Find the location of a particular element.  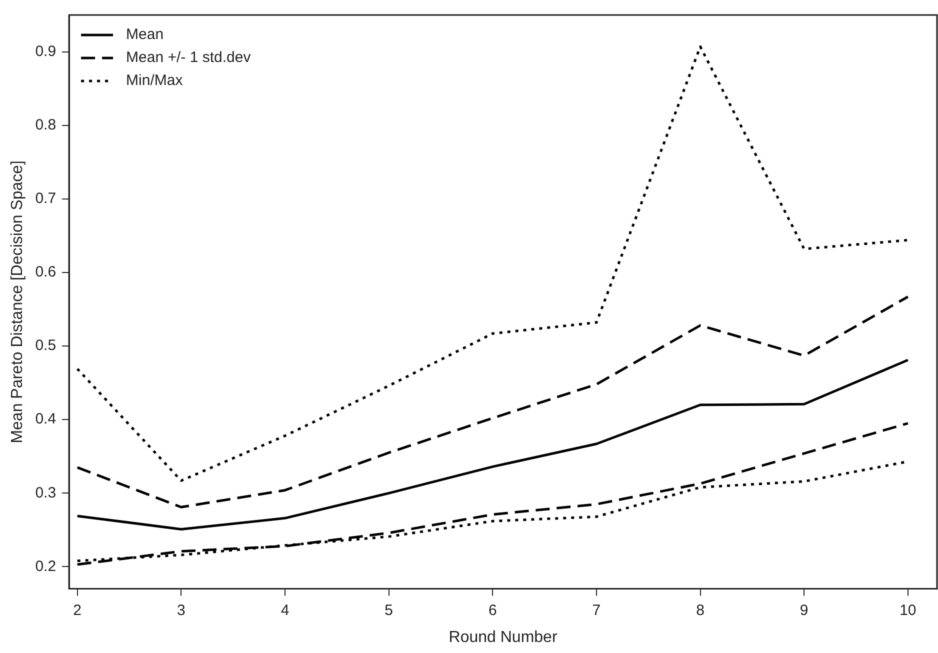

y-tick-label: 0.9 is located at coordinates (45, 51).